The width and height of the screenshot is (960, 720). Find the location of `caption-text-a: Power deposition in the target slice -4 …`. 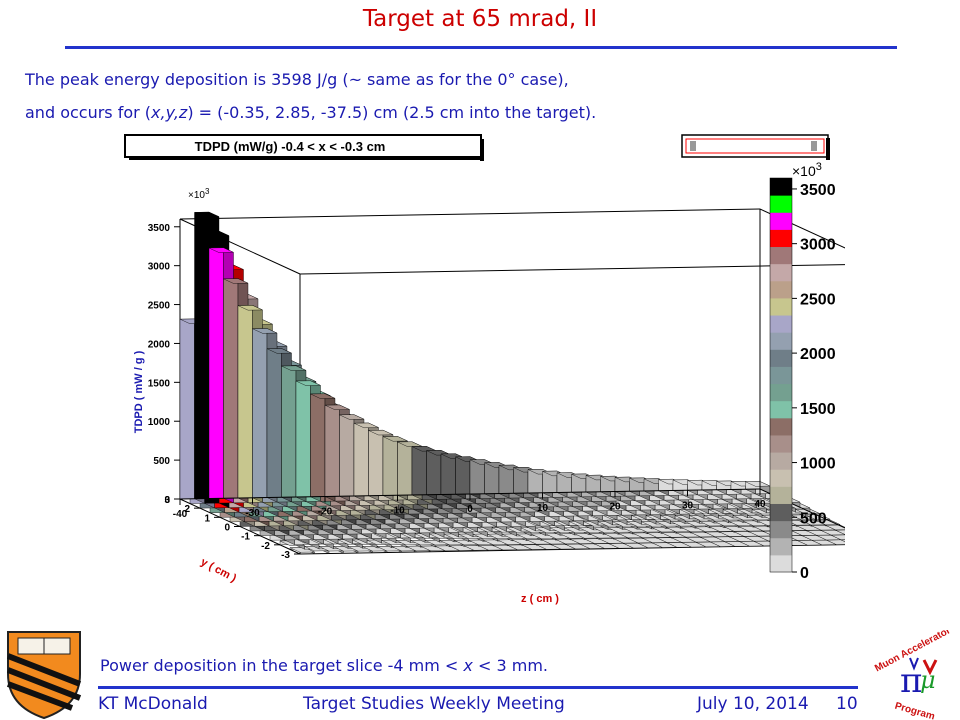

caption-text-a: Power deposition in the target slice -4 … is located at coordinates (282, 665).